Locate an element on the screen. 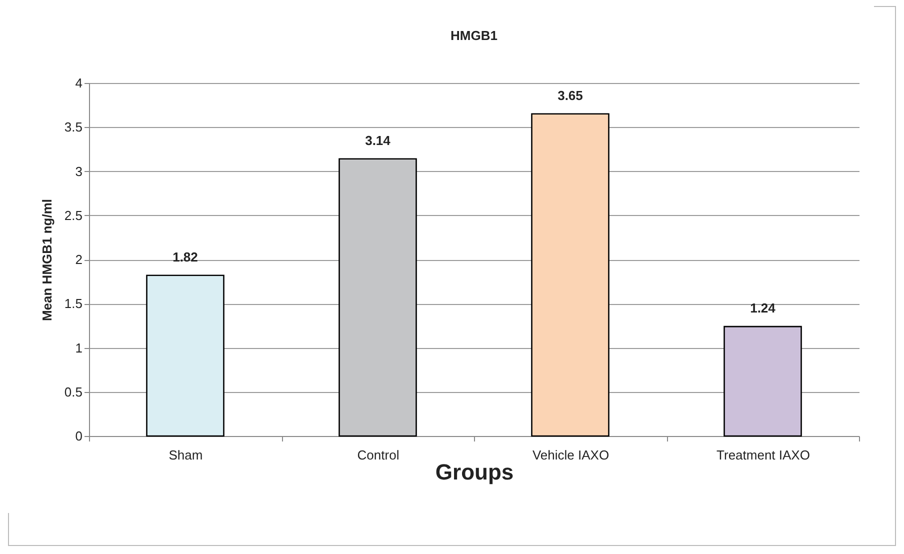 The width and height of the screenshot is (904, 554). y-tick-label: 2 is located at coordinates (78, 259).